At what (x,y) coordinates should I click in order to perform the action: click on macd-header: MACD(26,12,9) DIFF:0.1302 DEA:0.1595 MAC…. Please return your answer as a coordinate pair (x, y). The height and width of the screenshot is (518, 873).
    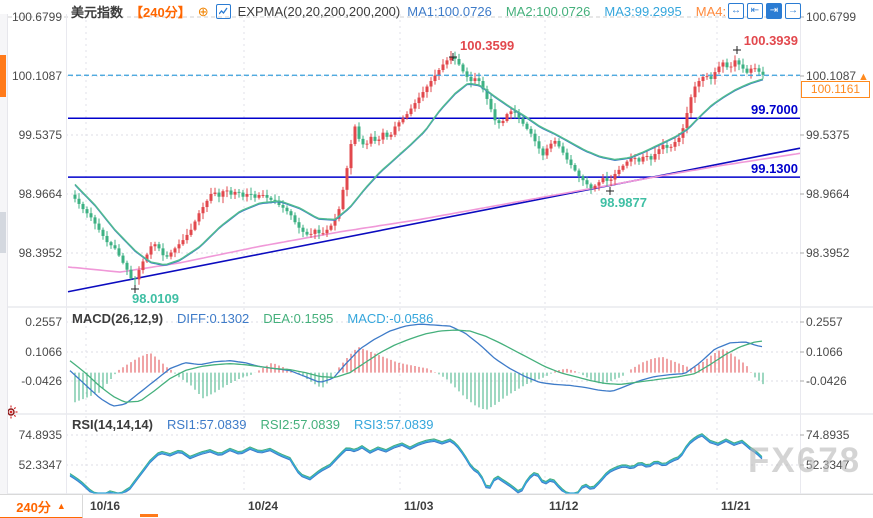
    Looking at the image, I should click on (252, 318).